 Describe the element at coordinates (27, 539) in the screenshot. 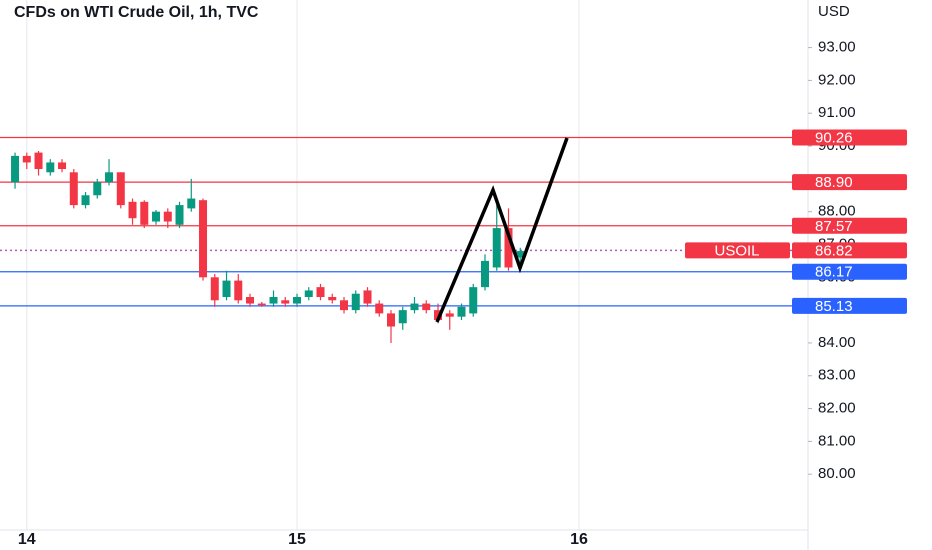

I see `x-tick-label: 14` at that location.